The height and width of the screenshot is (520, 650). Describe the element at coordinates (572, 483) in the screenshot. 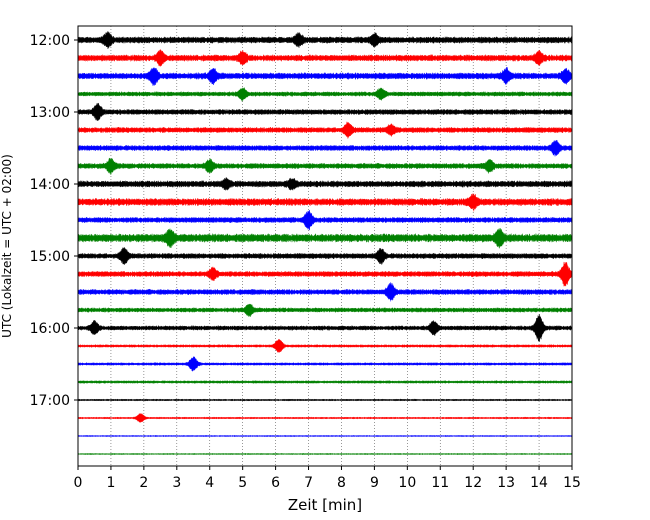

I see `x-tick-label: 15` at that location.